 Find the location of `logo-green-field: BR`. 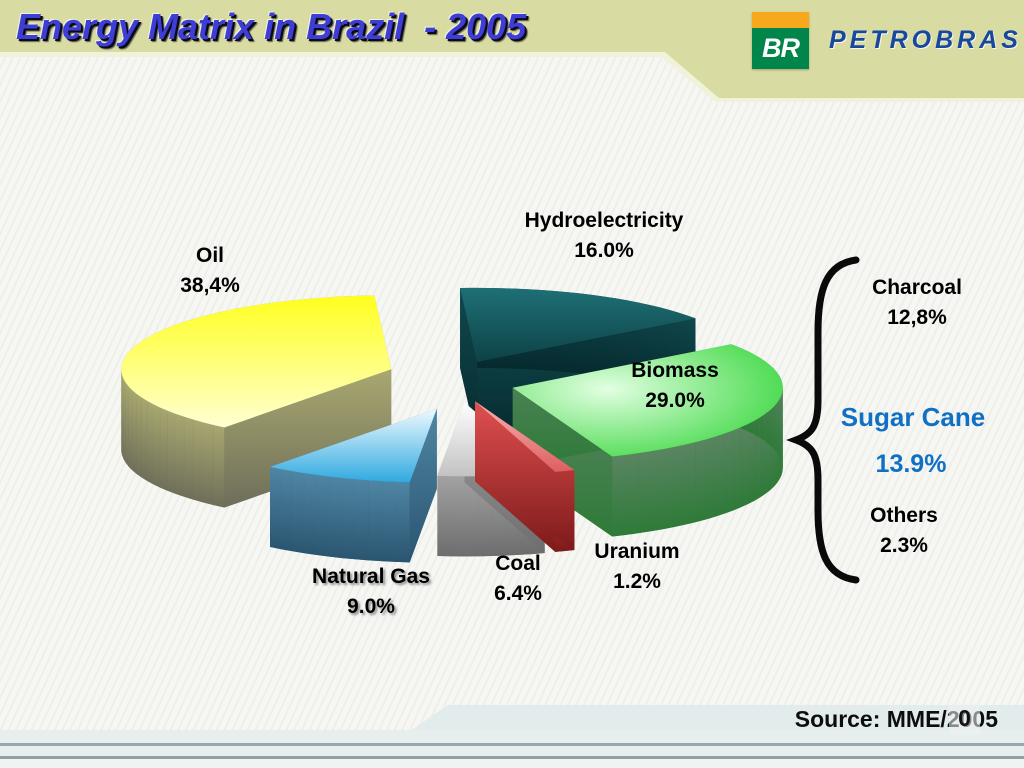

logo-green-field: BR is located at coordinates (780, 48).